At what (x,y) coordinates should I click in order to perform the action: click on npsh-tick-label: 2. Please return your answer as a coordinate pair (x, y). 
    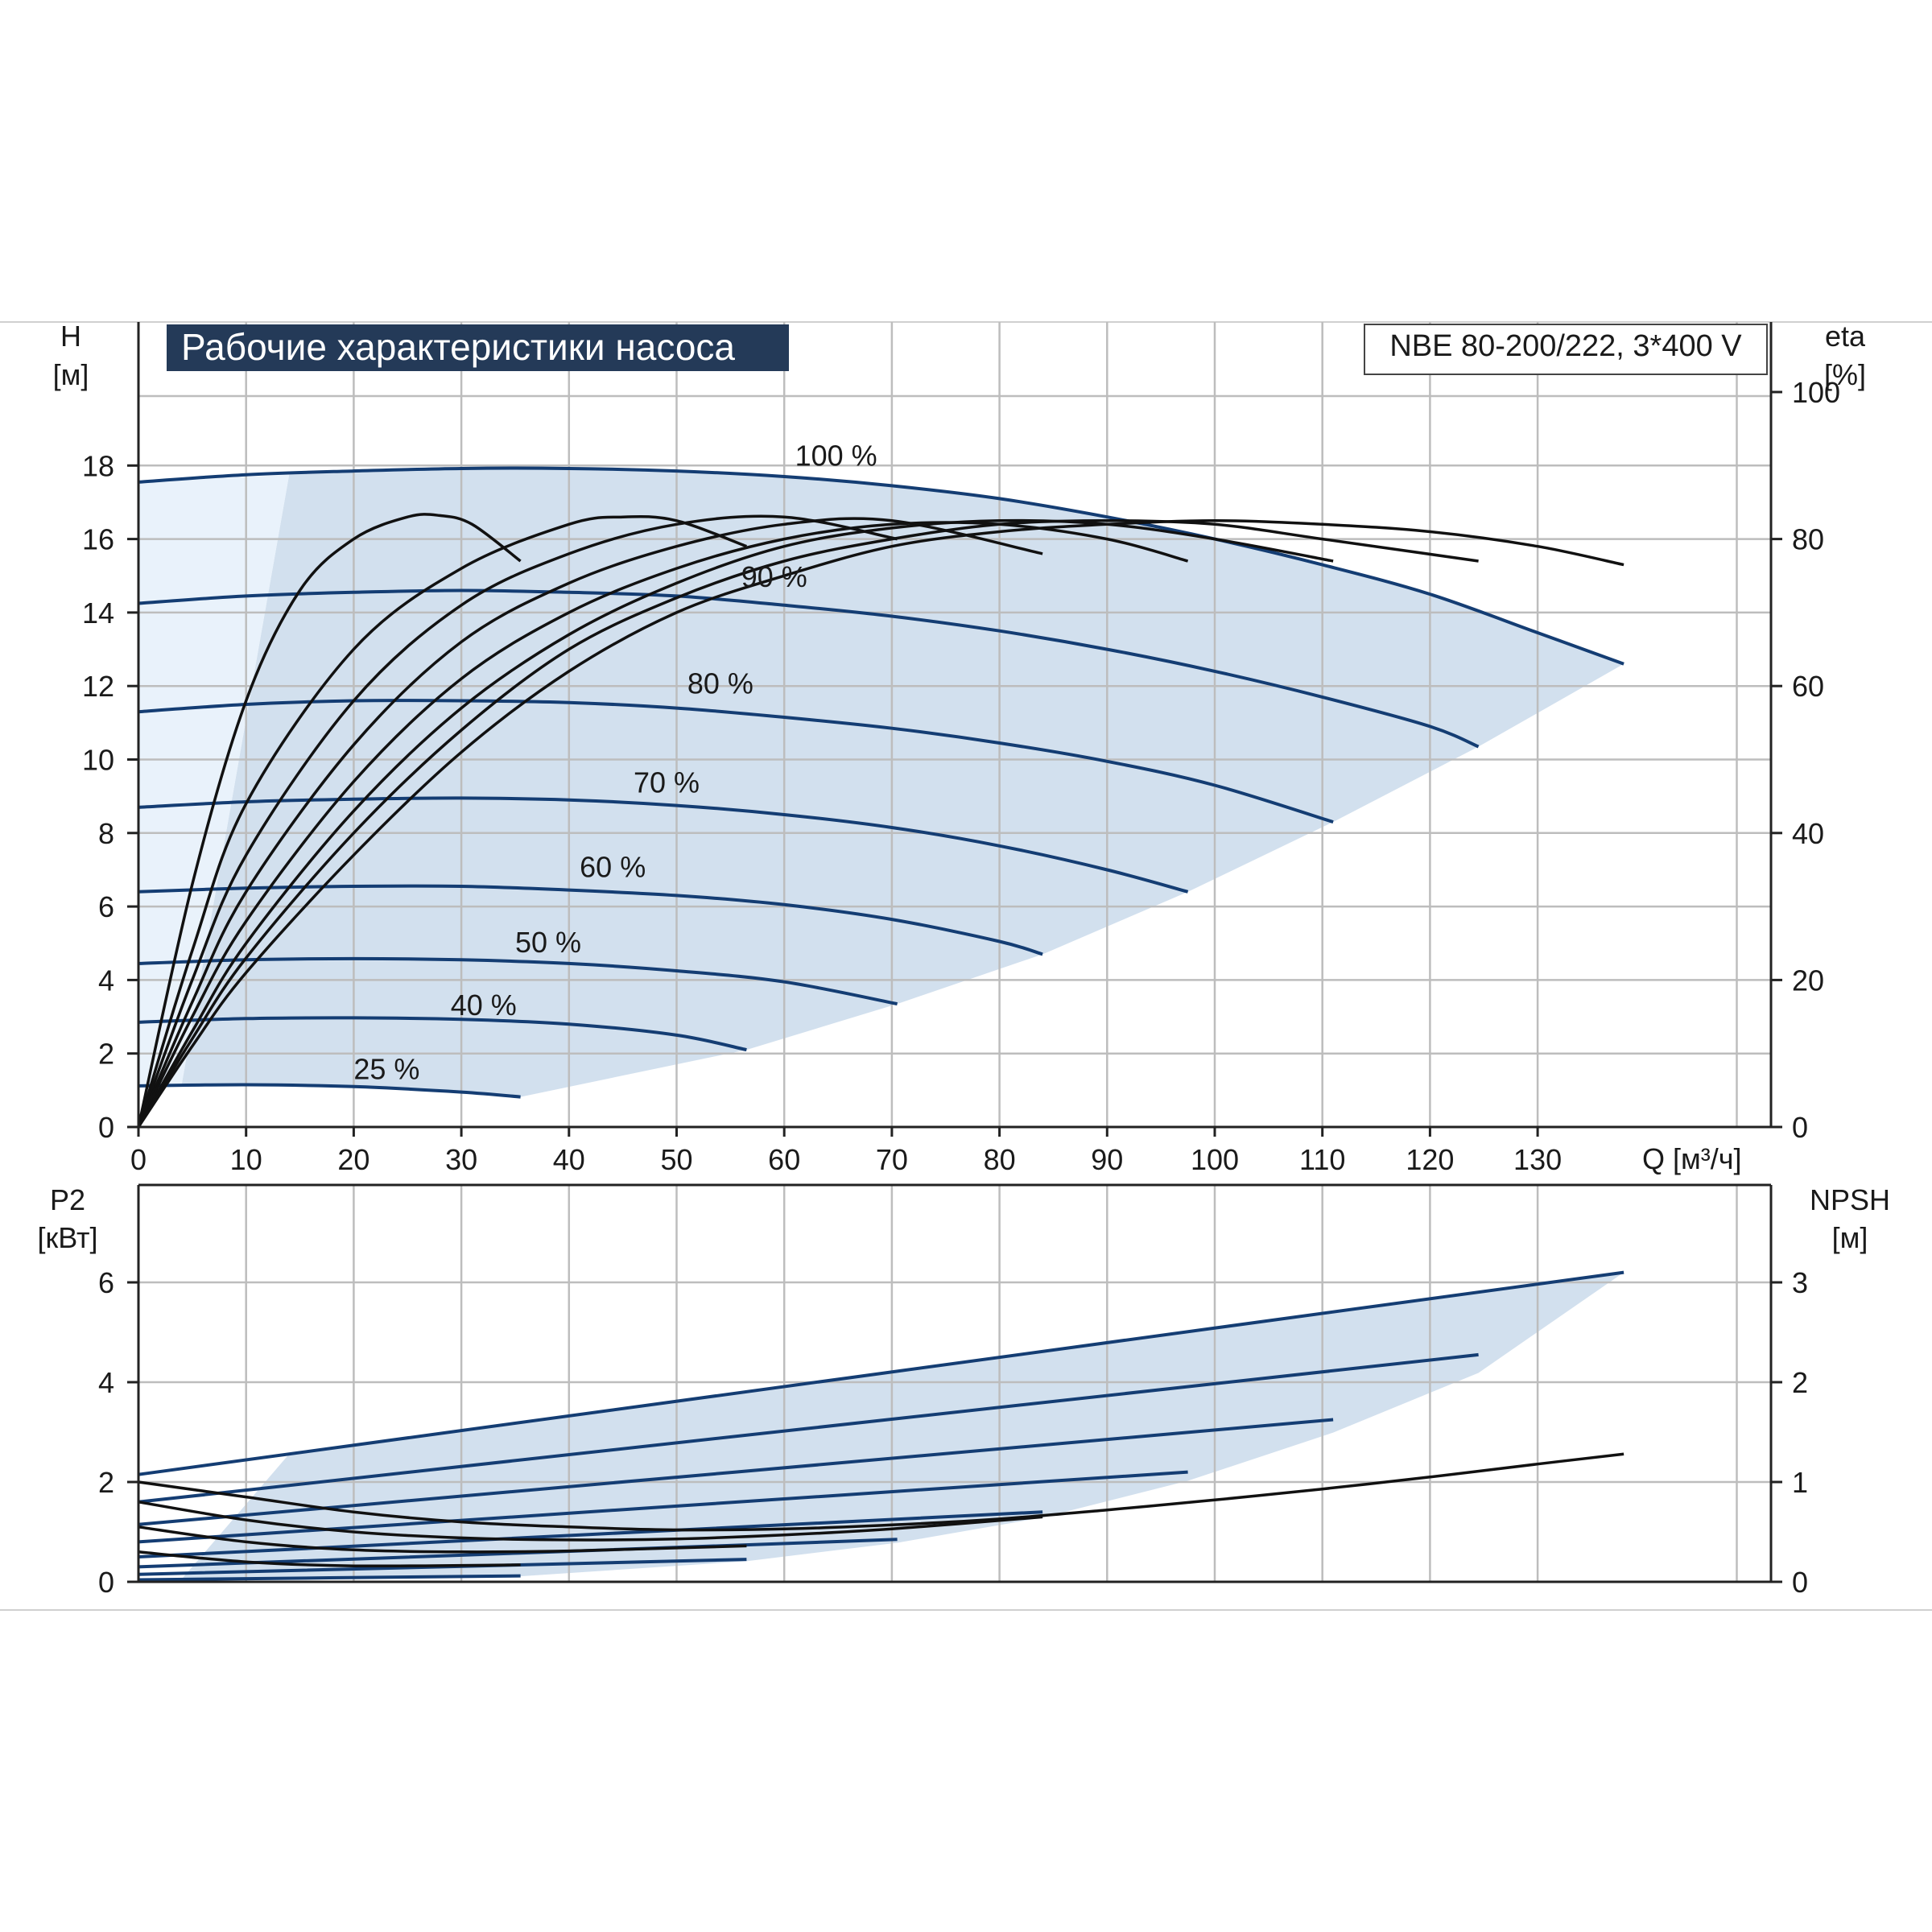
    Looking at the image, I should click on (1800, 1382).